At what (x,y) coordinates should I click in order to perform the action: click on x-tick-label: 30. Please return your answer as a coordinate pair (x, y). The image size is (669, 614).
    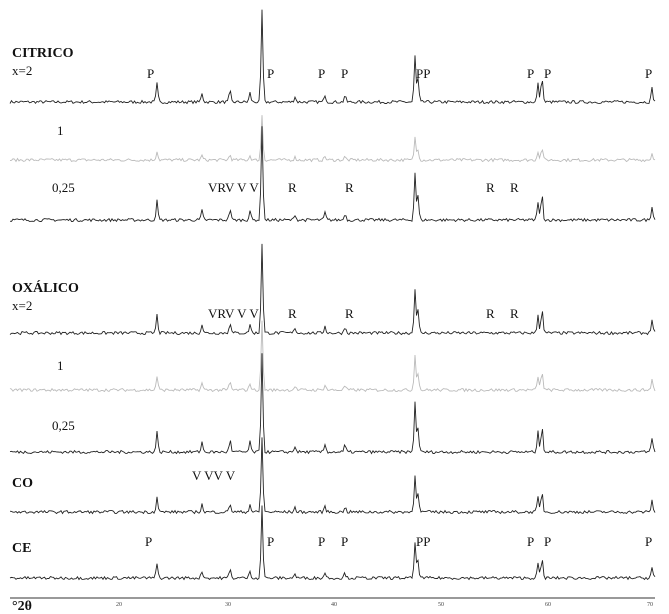
    Looking at the image, I should click on (228, 605).